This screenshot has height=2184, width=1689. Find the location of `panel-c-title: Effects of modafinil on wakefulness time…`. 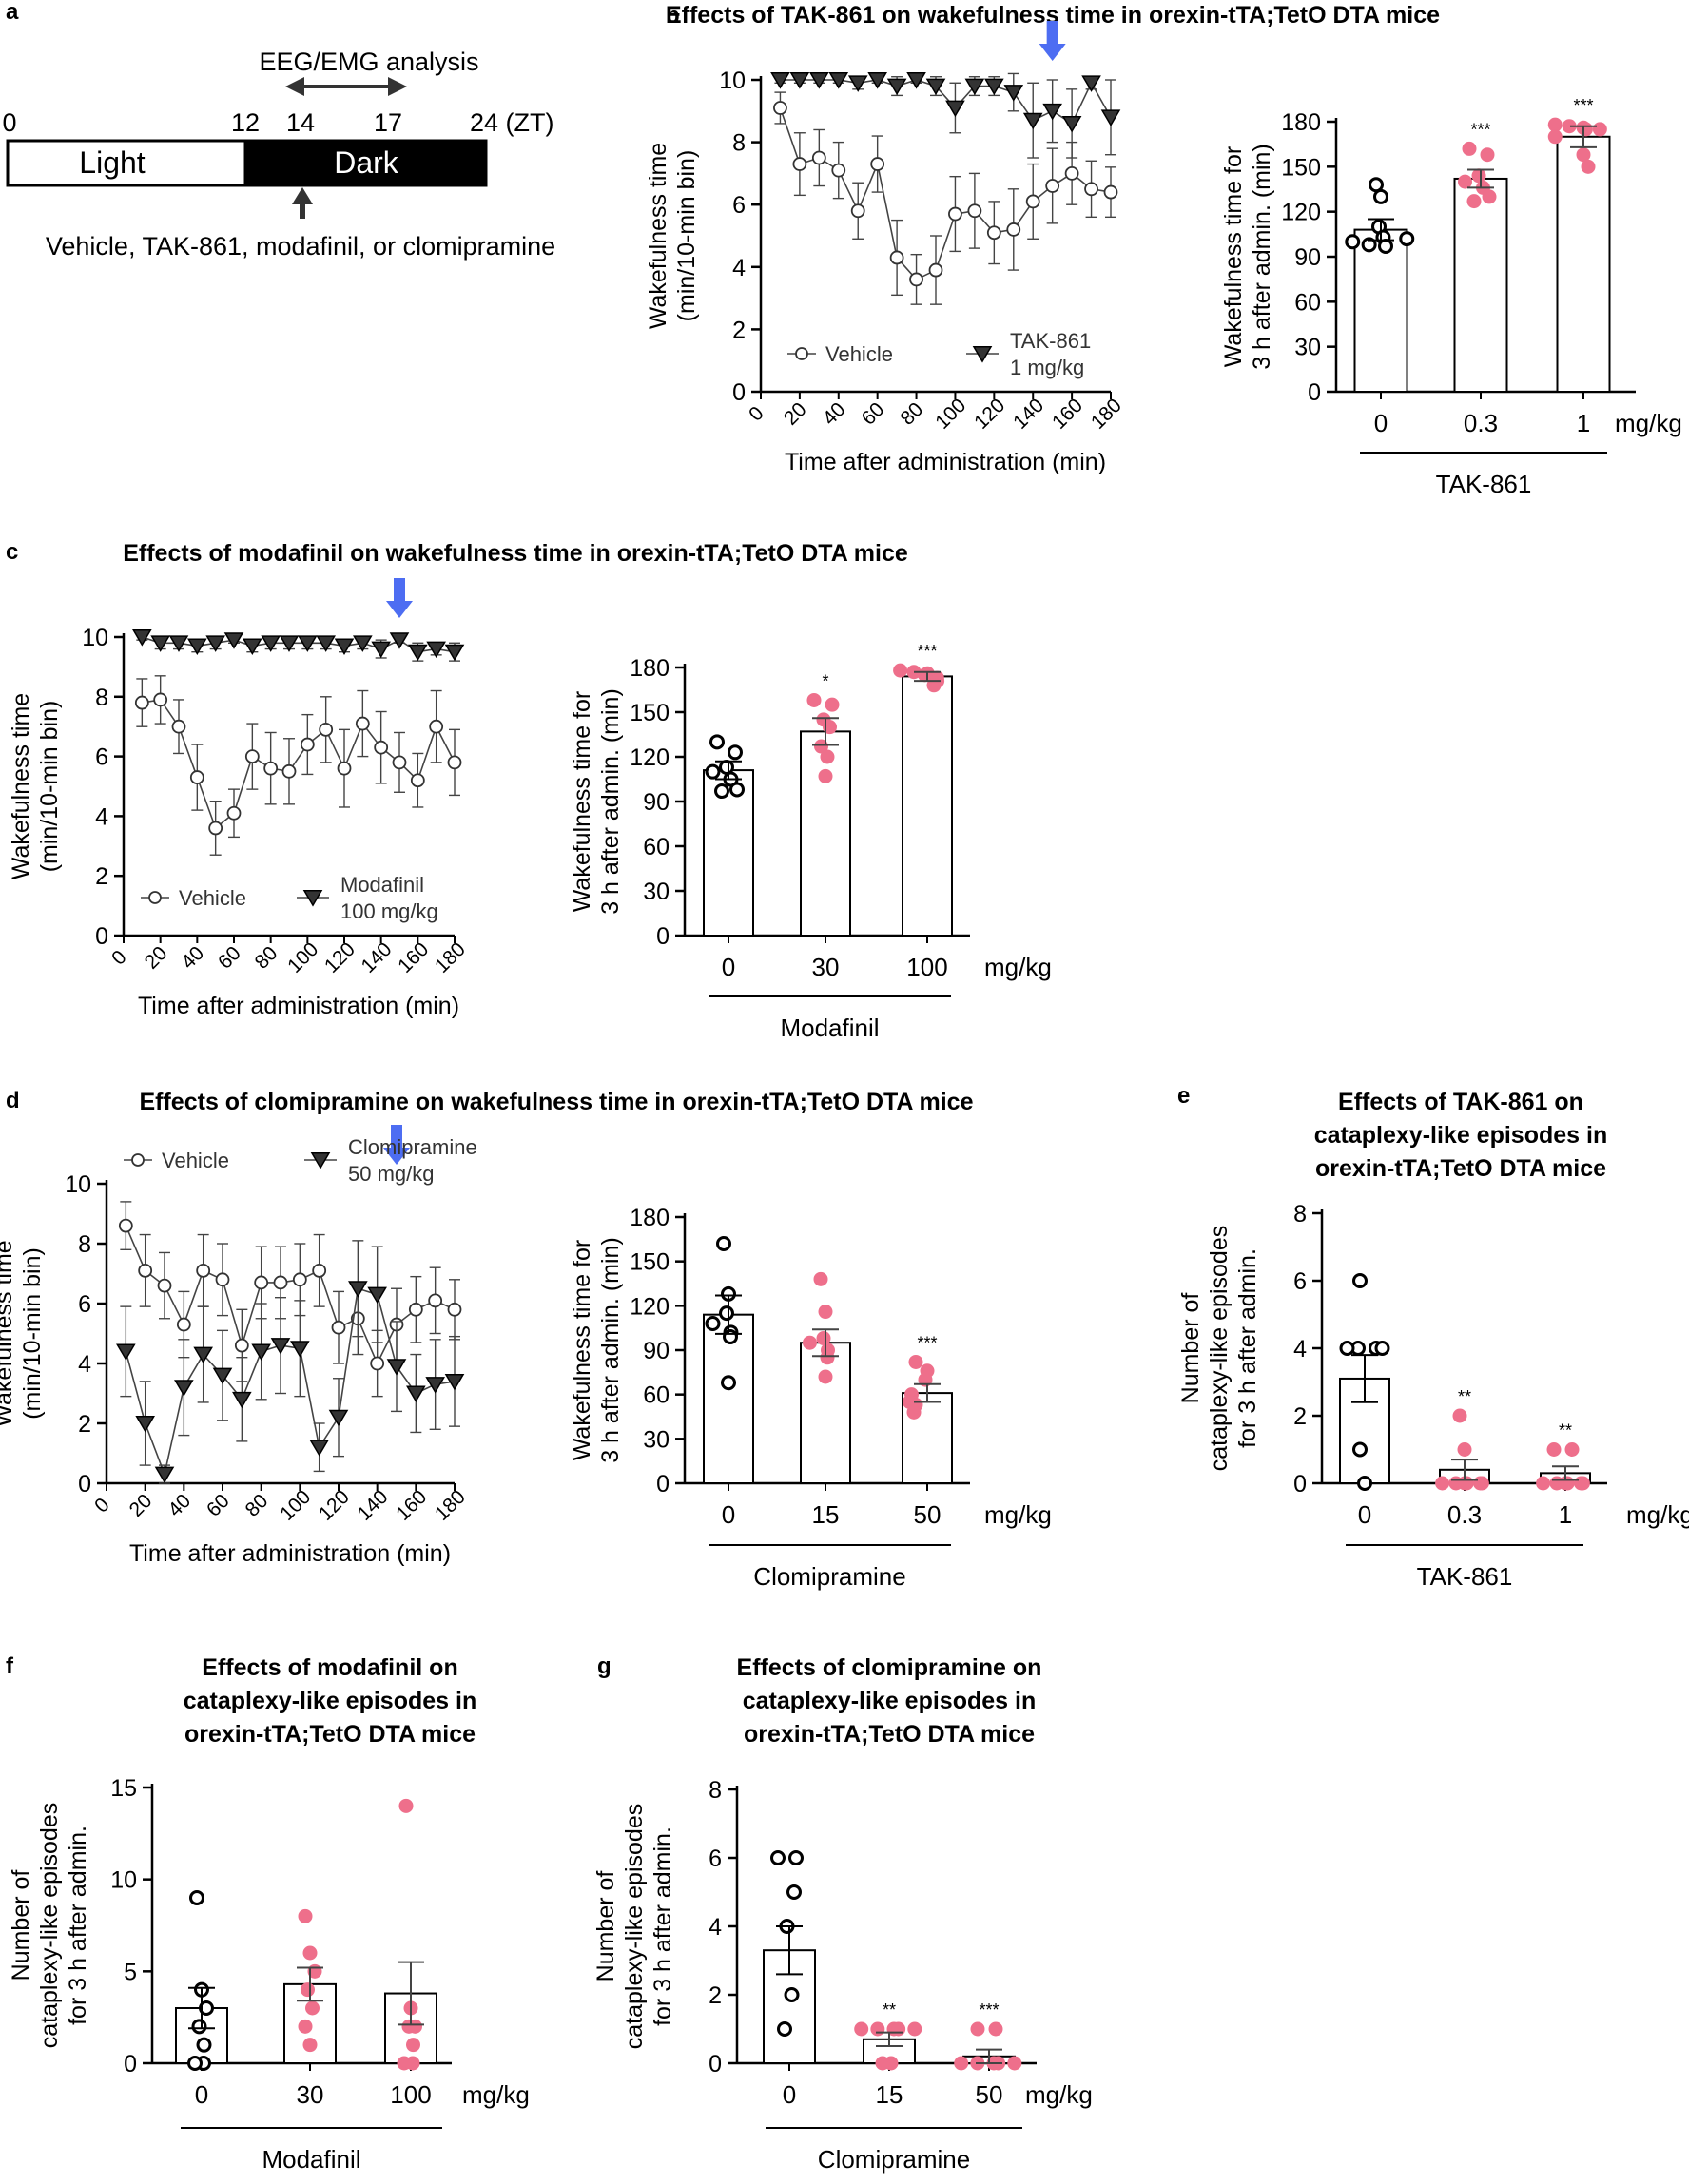

panel-c-title: Effects of modafinil on wakefulness time… is located at coordinates (515, 553).